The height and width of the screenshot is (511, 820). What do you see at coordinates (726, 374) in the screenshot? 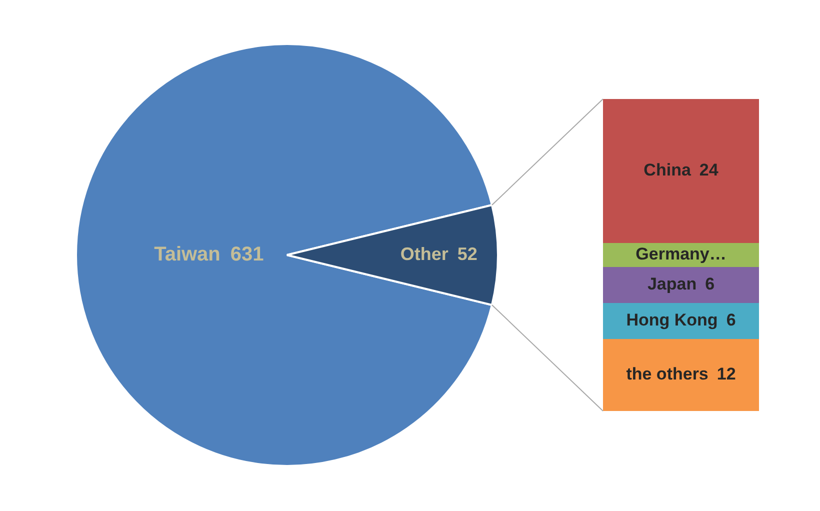
I see `data-label: 12` at bounding box center [726, 374].